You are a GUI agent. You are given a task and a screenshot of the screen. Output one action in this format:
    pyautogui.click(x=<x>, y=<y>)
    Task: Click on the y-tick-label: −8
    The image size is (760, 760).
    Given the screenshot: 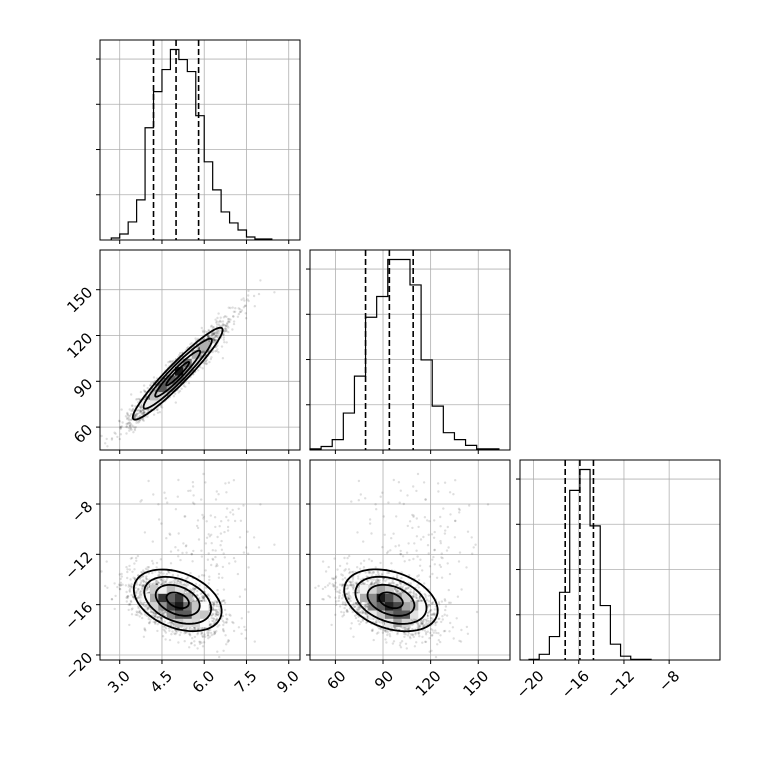 What is the action you would take?
    pyautogui.click(x=82, y=512)
    